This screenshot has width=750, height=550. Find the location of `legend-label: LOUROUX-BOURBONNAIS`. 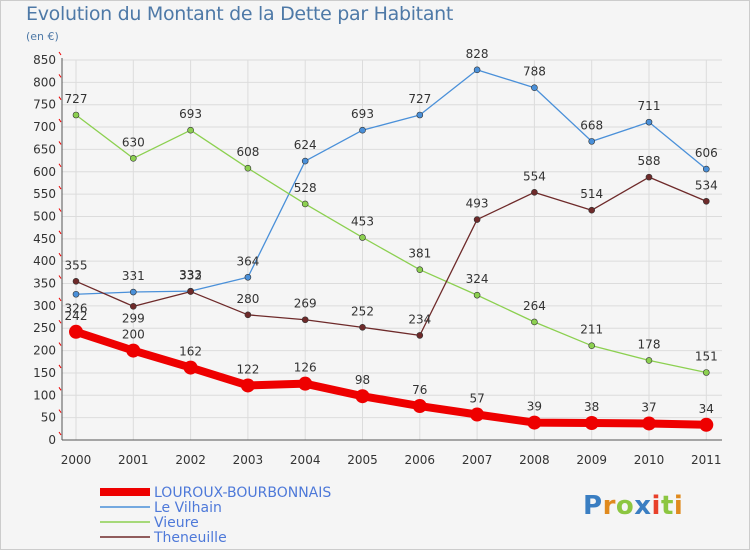

legend-label: LOUROUX-BOURBONNAIS is located at coordinates (242, 493).